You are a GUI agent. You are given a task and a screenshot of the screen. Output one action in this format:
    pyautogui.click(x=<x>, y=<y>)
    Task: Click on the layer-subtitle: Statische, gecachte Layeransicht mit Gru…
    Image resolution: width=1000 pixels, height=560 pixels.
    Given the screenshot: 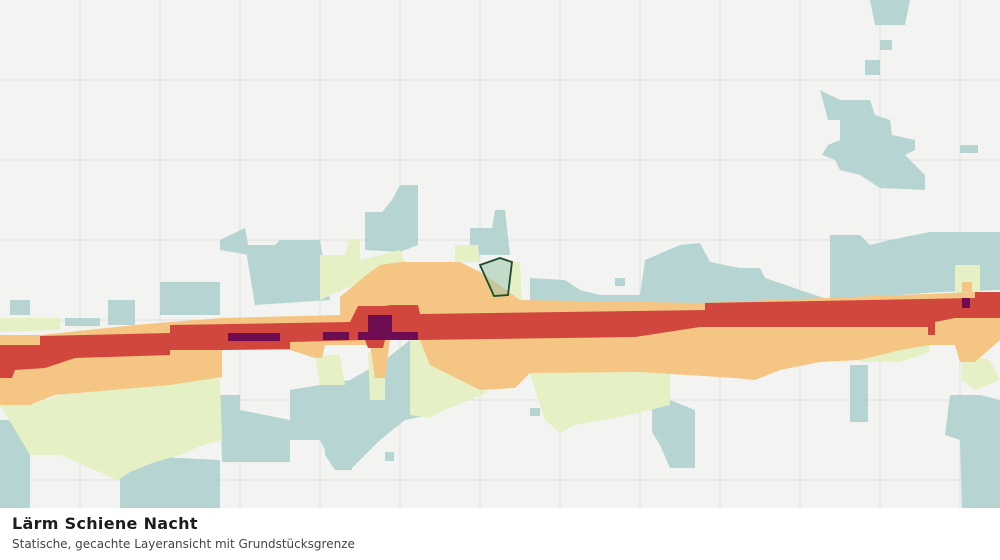 What is the action you would take?
    pyautogui.click(x=183, y=544)
    